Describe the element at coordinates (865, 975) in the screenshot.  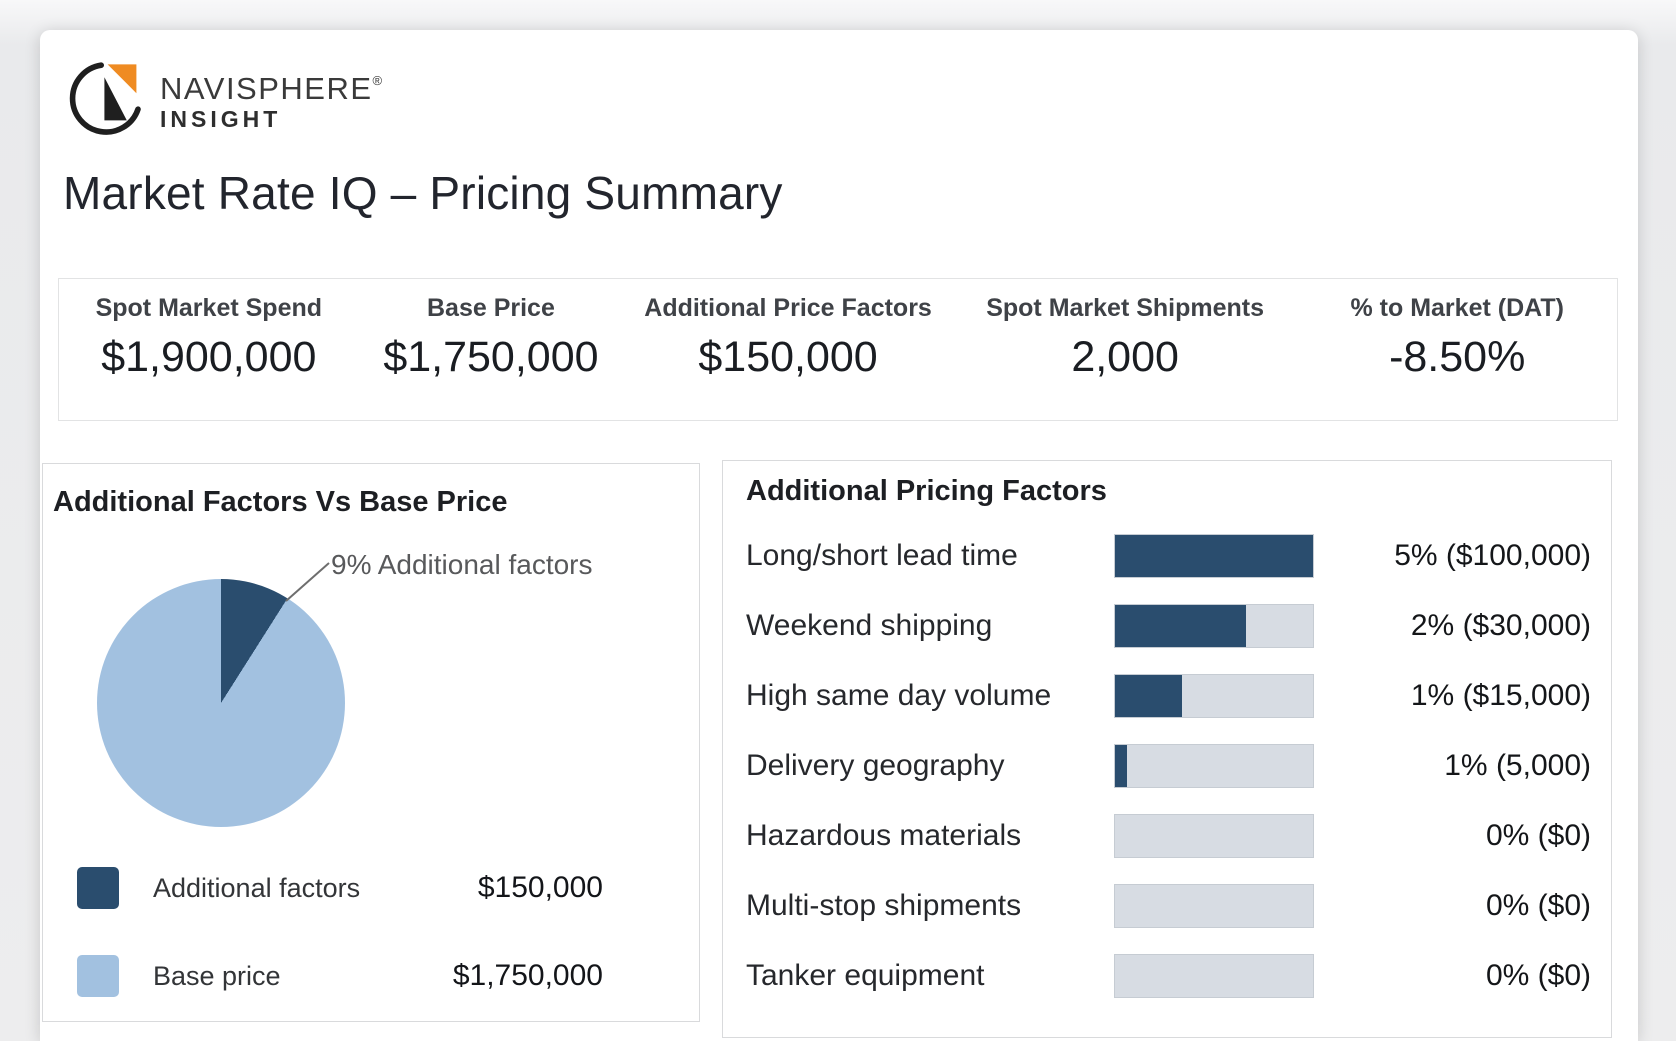
I see `factor-label: Tanker equipment` at that location.